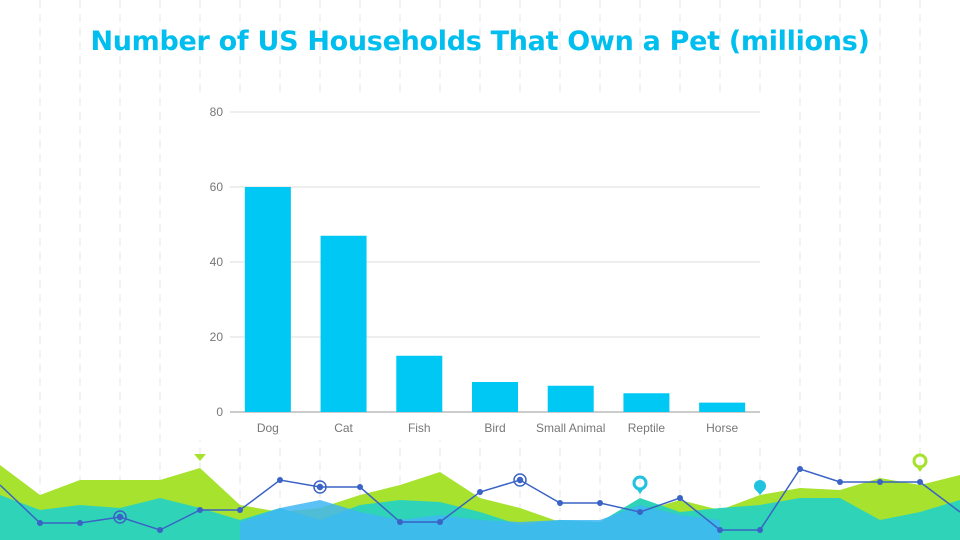 The height and width of the screenshot is (540, 960). I want to click on ring-markers, so click(320, 498).